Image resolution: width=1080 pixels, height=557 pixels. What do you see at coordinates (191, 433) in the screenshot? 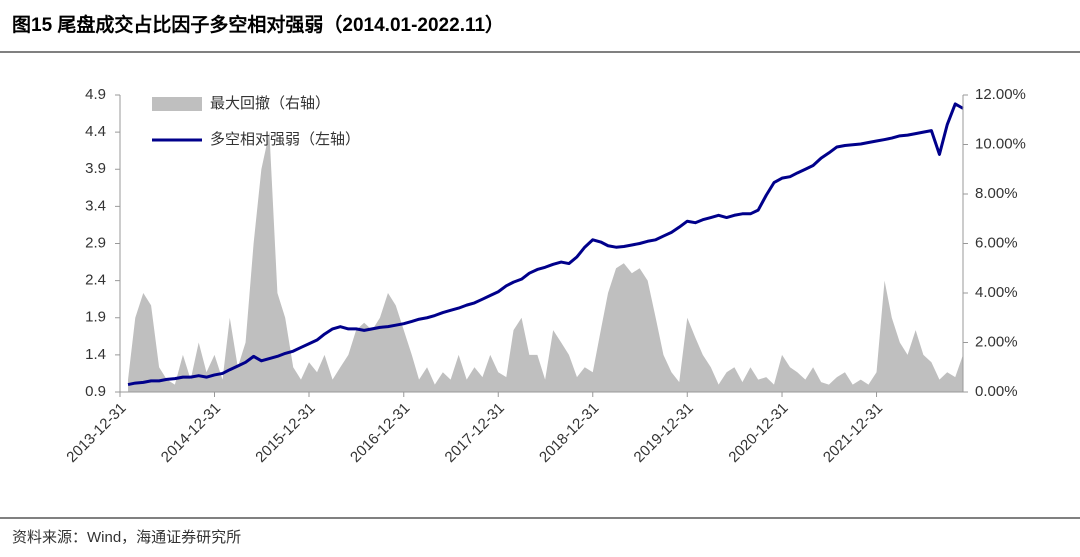
I see `x-tick-label: 2014-12-31` at bounding box center [191, 433].